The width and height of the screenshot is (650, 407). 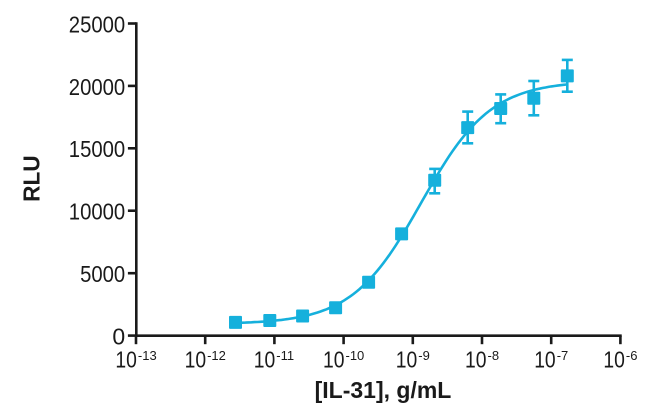 What do you see at coordinates (97, 24) in the screenshot?
I see `svg-text: 25000` at bounding box center [97, 24].